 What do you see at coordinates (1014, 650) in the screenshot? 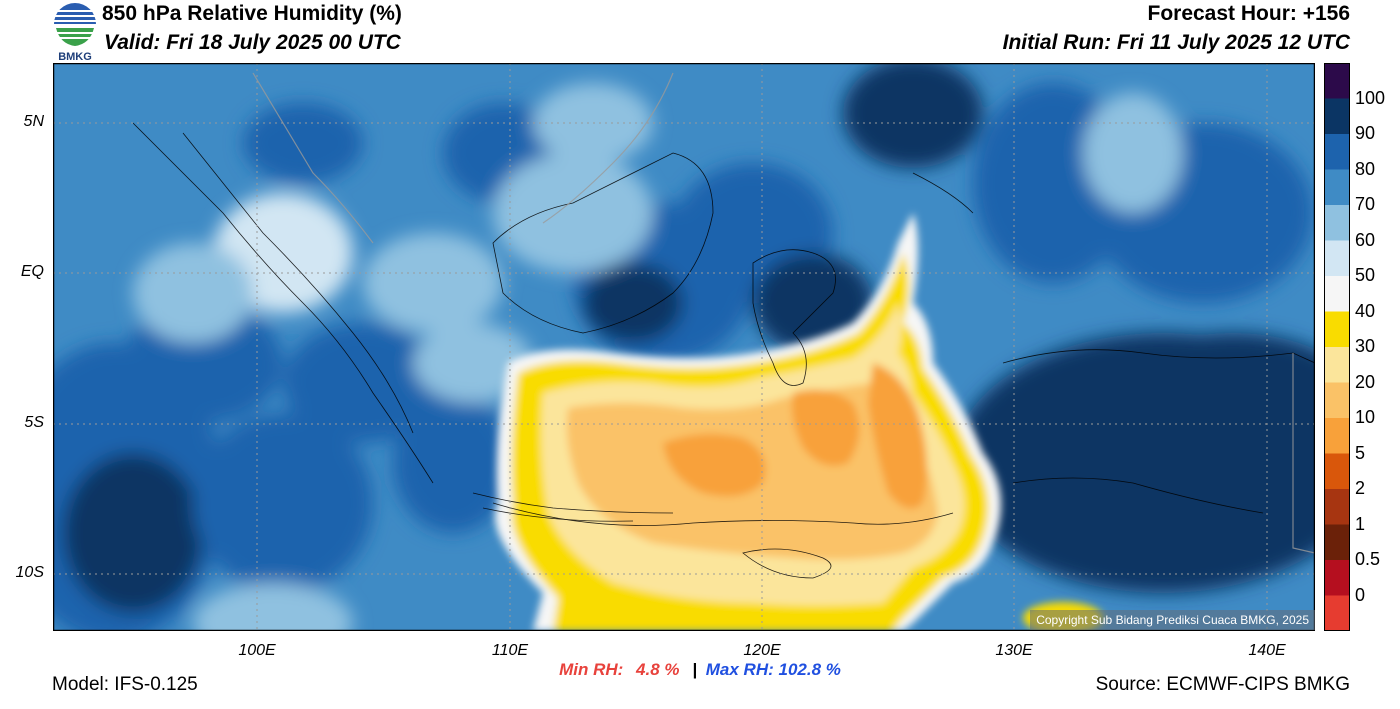
I see `lon-label-130e: 130E` at bounding box center [1014, 650].